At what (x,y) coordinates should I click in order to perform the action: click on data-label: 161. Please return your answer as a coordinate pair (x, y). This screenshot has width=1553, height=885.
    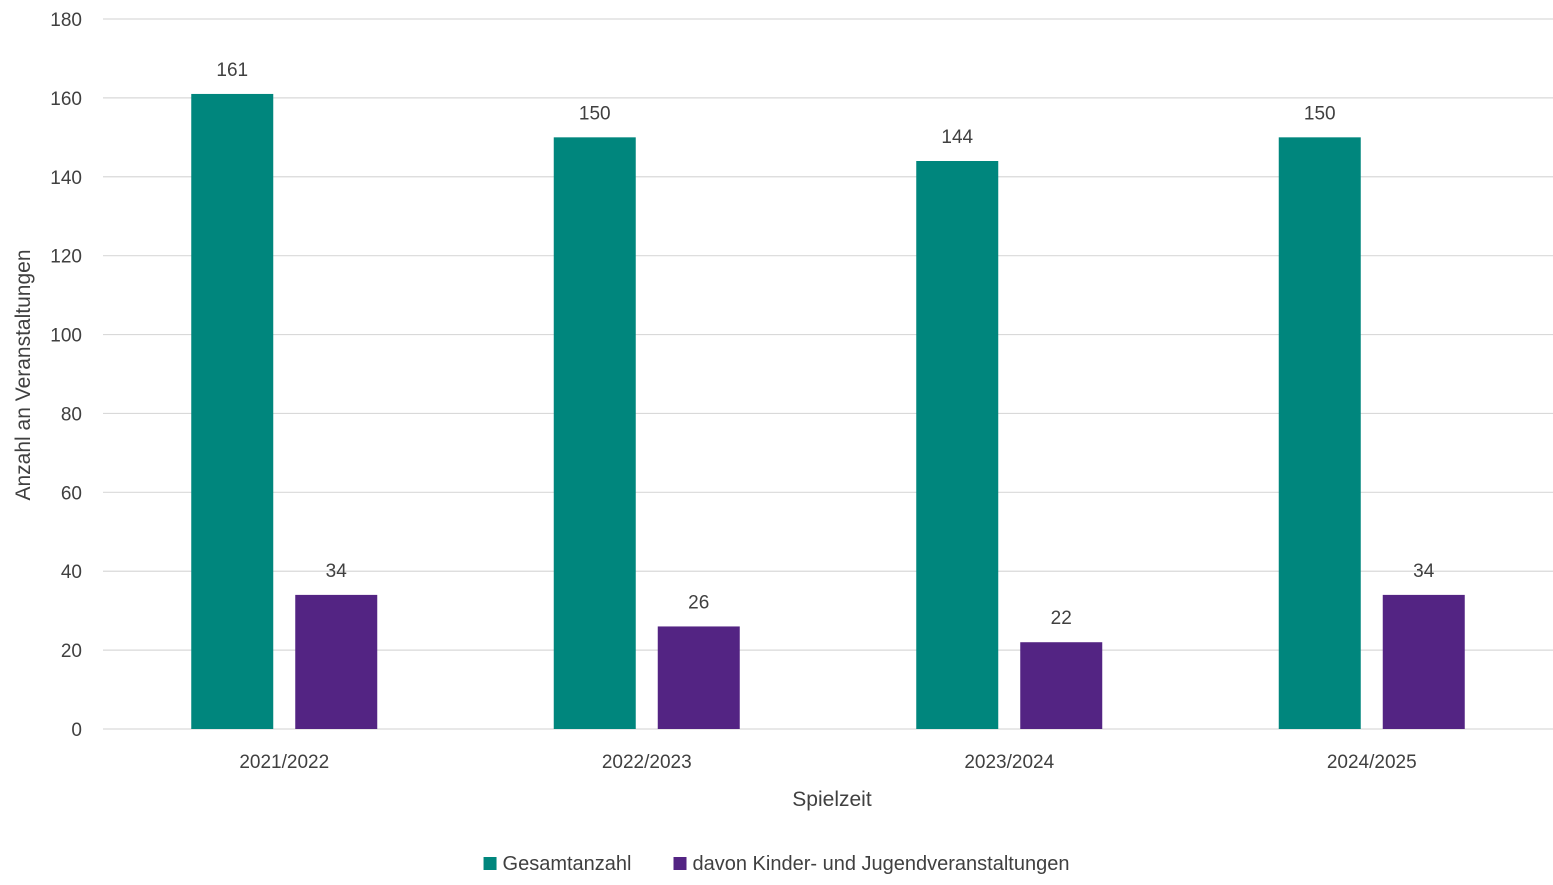
    Looking at the image, I should click on (232, 70).